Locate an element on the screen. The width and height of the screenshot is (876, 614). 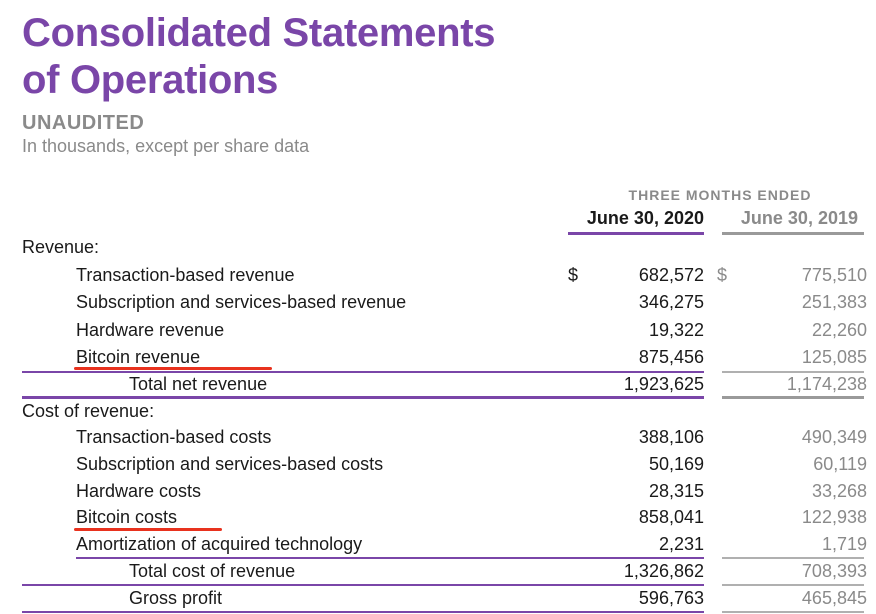
row-bitcoin-revenue: Bitcoin revenue 875,456 125,085 is located at coordinates (438, 357).